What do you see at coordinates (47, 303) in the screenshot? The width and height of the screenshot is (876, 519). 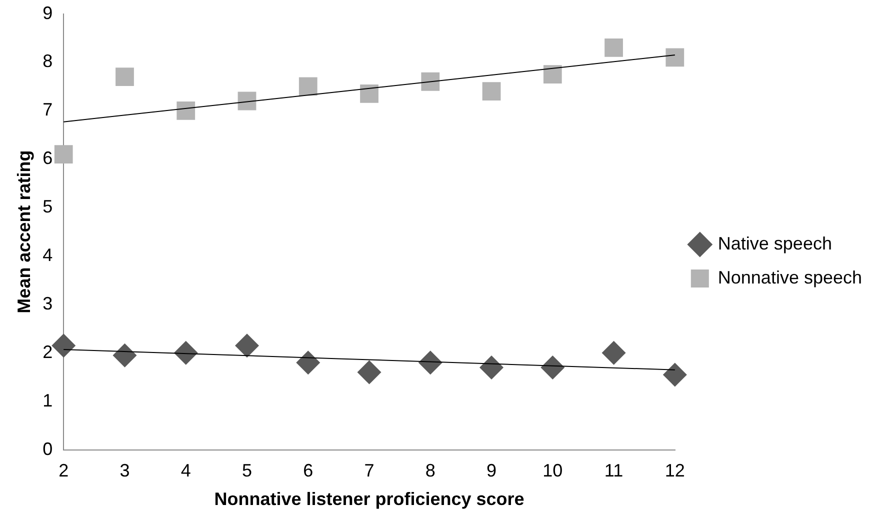 I see `y-tick-label: 3` at bounding box center [47, 303].